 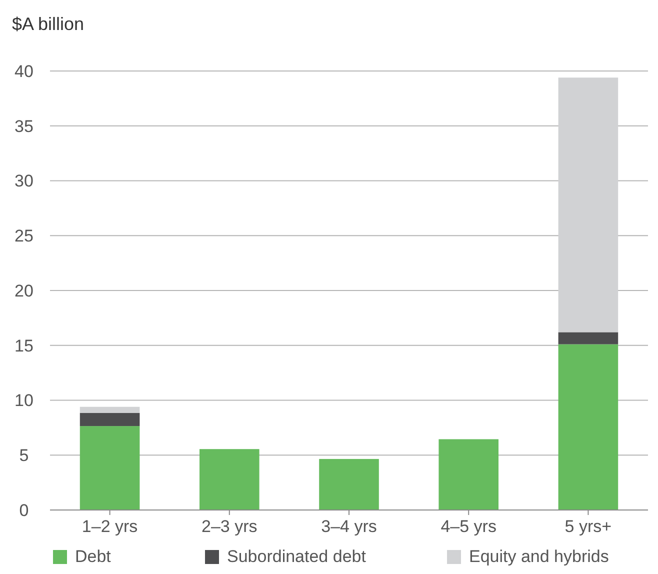 What do you see at coordinates (24, 236) in the screenshot?
I see `y-tick-label: 25` at bounding box center [24, 236].